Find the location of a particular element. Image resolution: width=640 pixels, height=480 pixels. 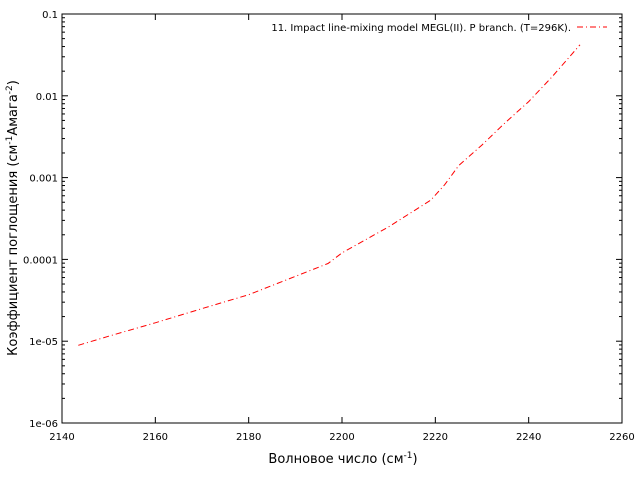

y-tick-label: 1e-05 is located at coordinates (43, 342).